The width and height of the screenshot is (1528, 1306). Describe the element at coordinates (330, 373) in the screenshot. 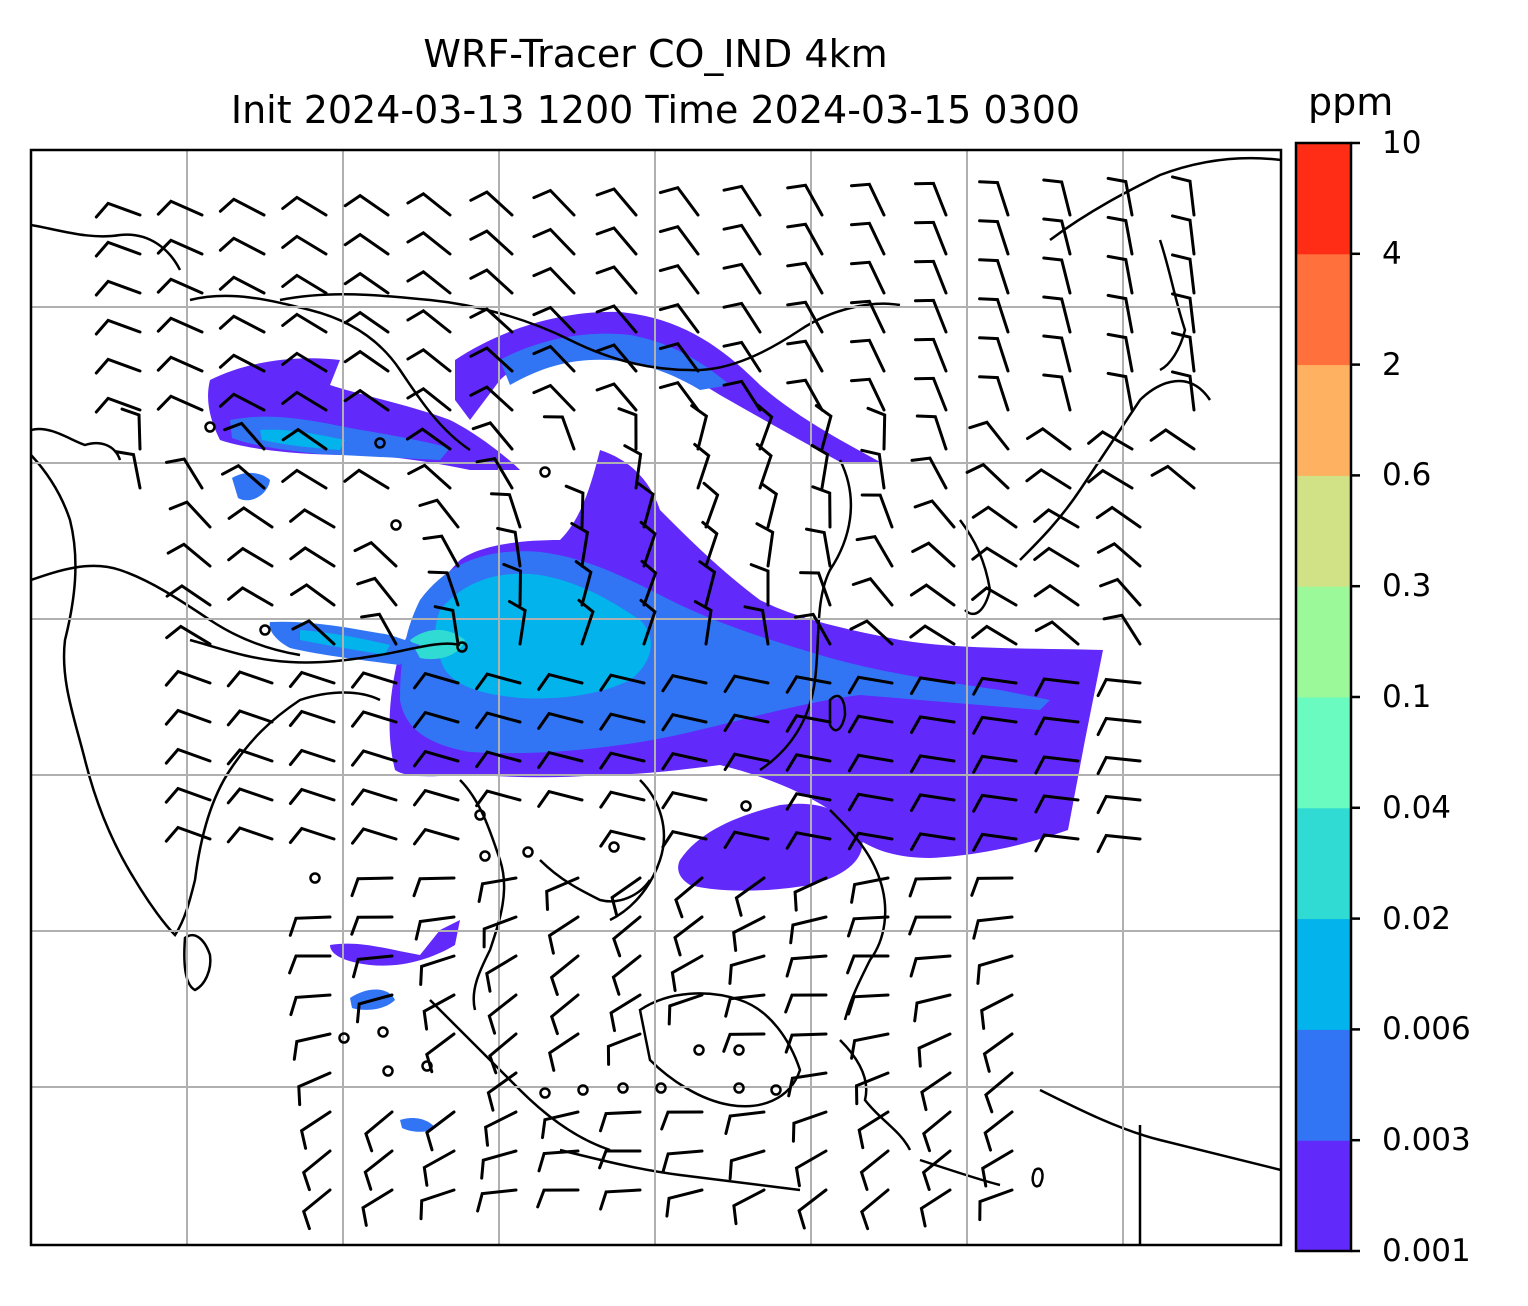

I see `border-china-west` at that location.